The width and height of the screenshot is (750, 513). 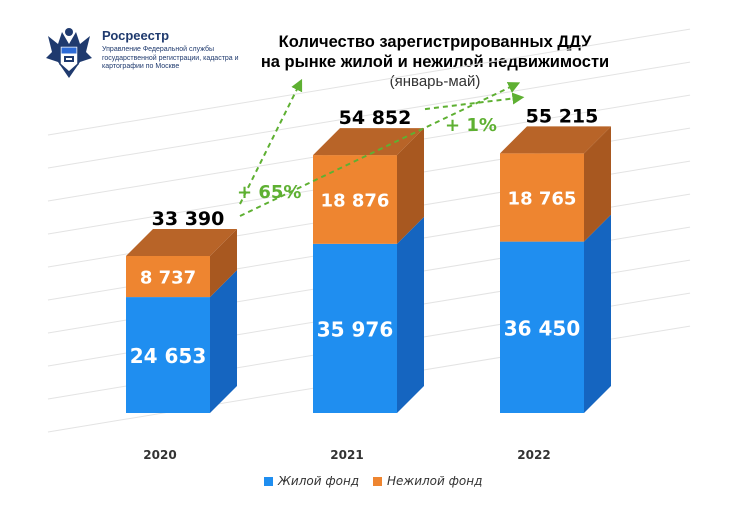 I want to click on bar-top-2022, so click(x=555, y=140).